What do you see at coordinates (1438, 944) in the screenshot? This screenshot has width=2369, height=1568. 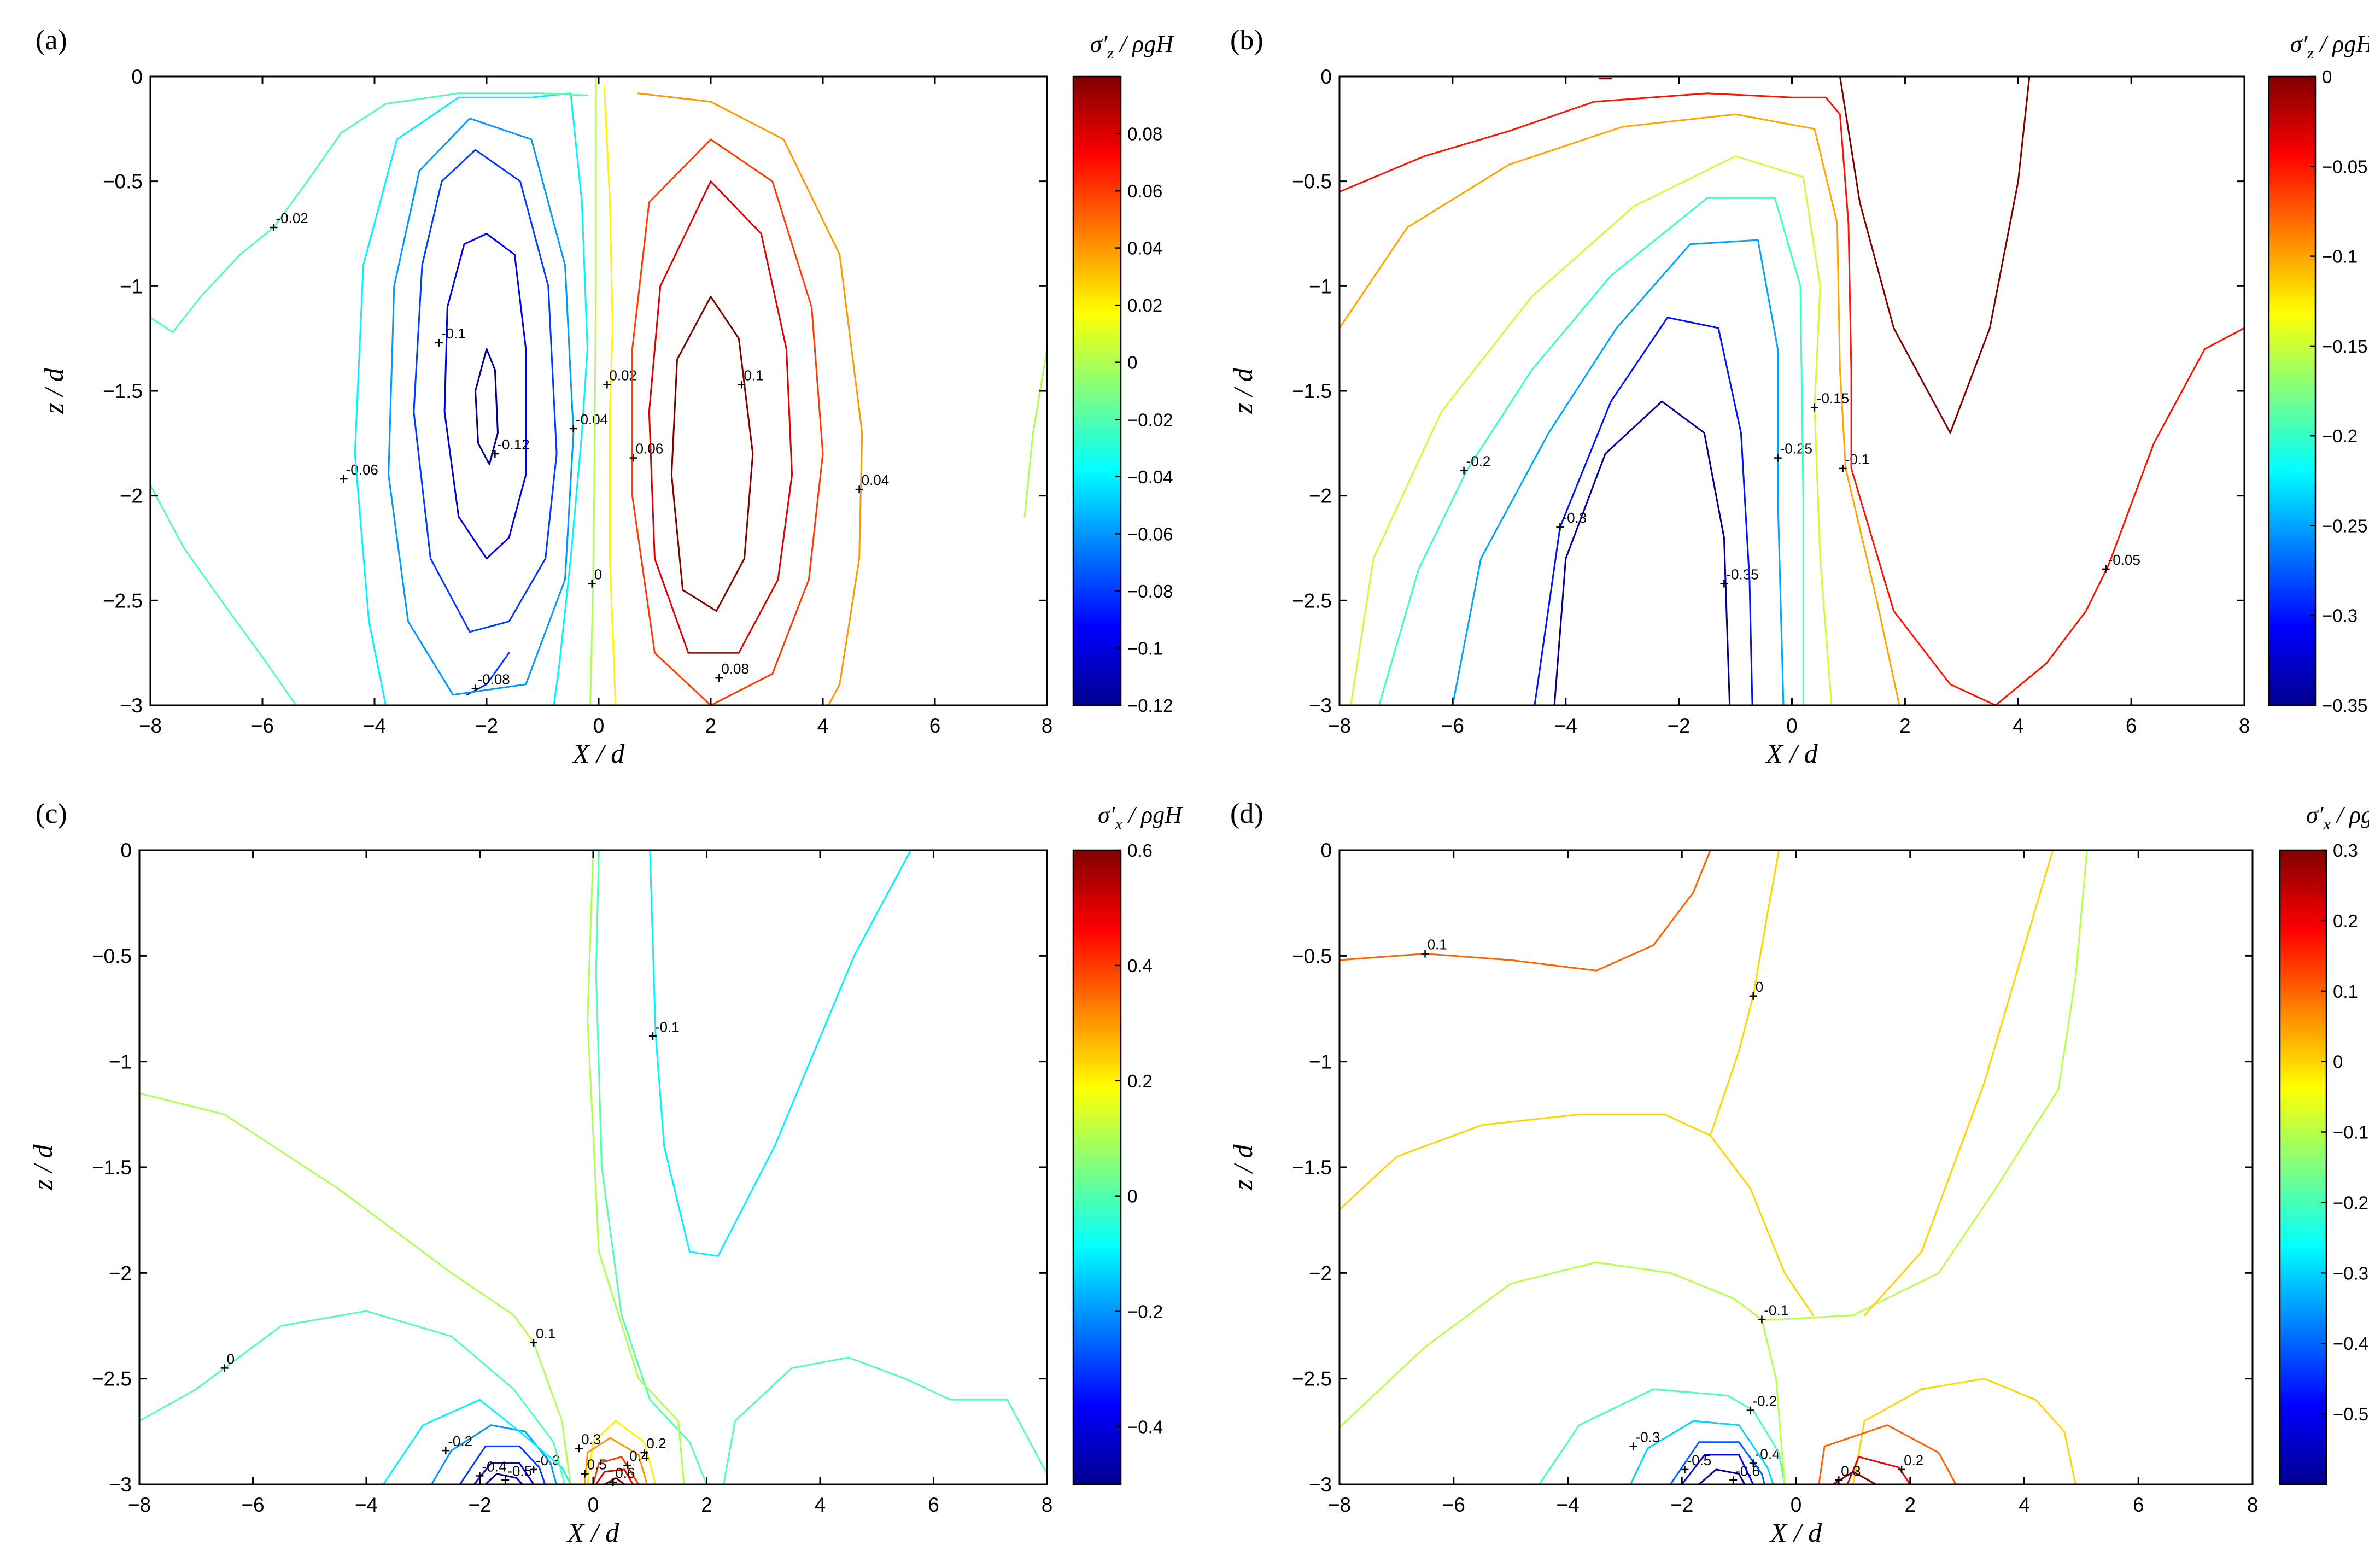 I see `contour-label: 0.1` at bounding box center [1438, 944].